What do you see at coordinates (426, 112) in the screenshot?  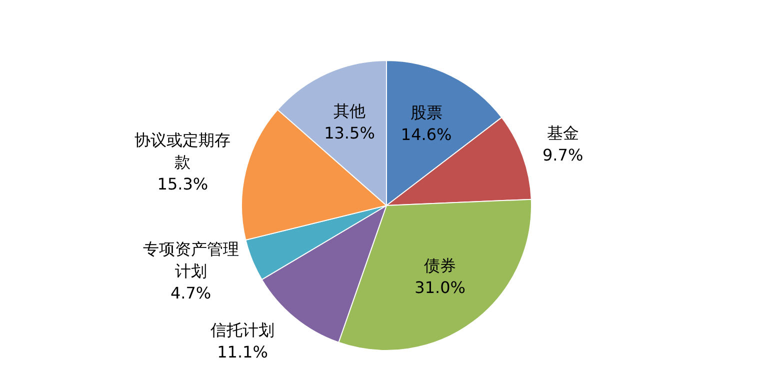 I see `slice-label: 股票` at bounding box center [426, 112].